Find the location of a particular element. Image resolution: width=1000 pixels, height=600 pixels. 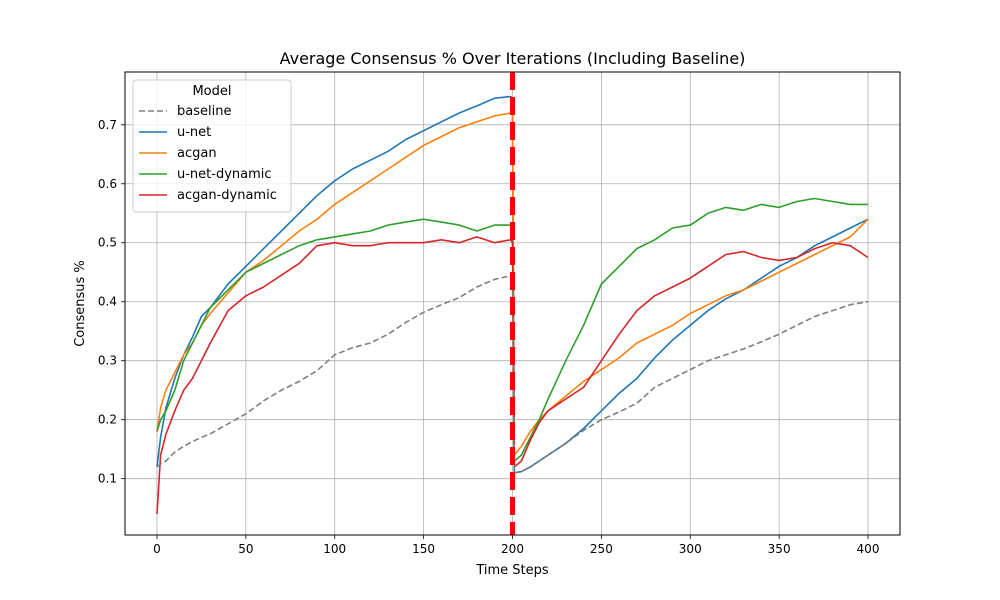

legend-label-acgan-dynamic: acgan-dynamic is located at coordinates (227, 195).